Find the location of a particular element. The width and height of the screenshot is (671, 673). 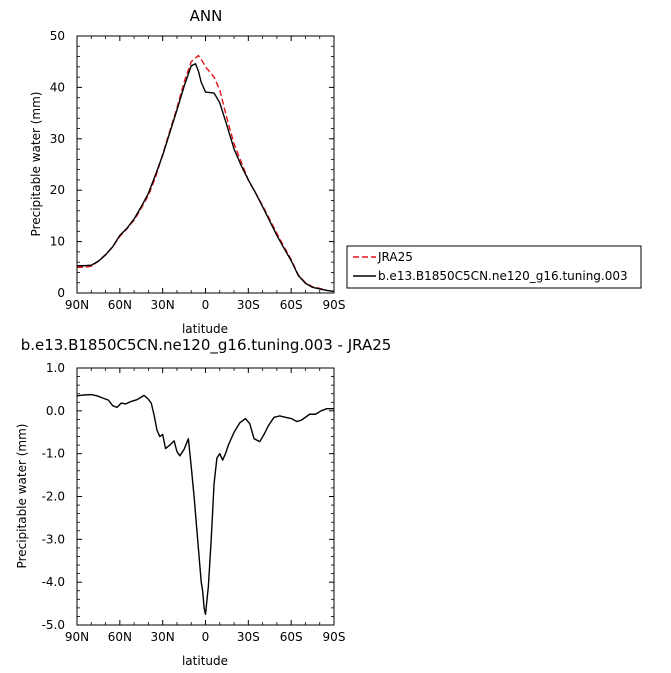

difference-y-tick-label: 0.0 is located at coordinates (55, 411).